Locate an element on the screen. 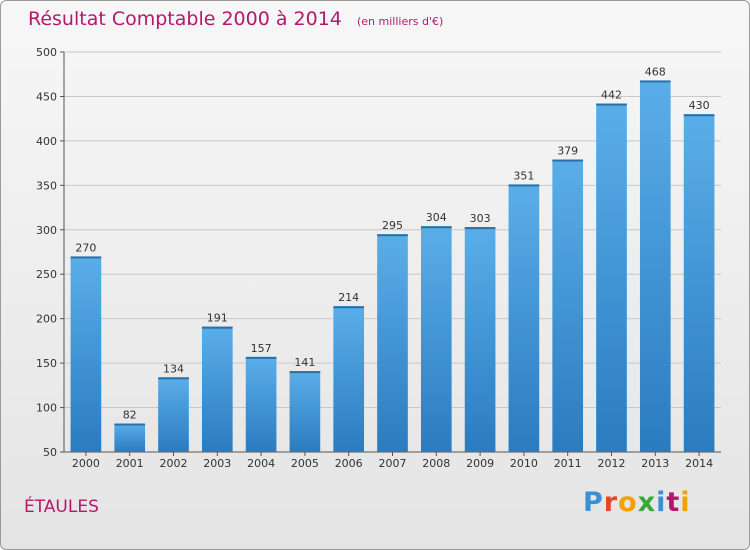  value-label: 82 is located at coordinates (130, 415).